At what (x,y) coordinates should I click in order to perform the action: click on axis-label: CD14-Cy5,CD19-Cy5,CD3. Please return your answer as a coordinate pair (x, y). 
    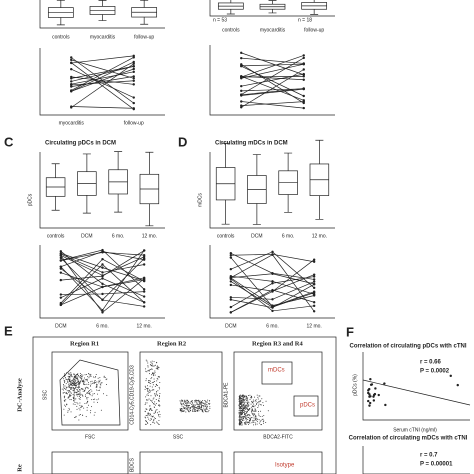
    Looking at the image, I should click on (132, 395).